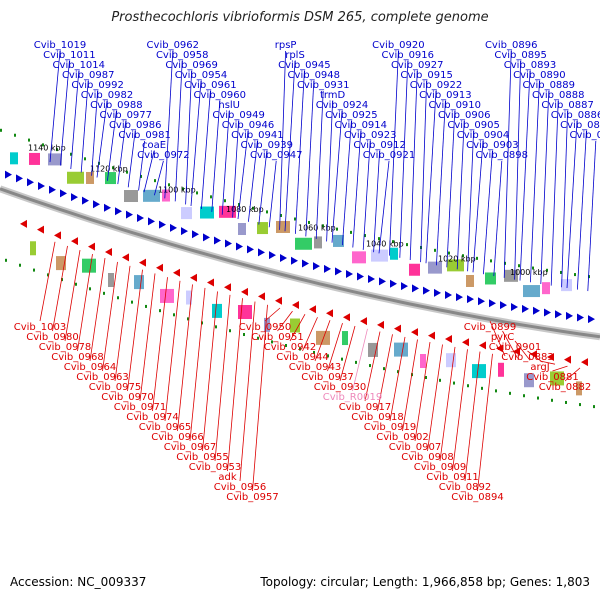 This screenshot has height=600, width=600. What do you see at coordinates (426, 75) in the screenshot?
I see `top-gene-label: Cvib_0915` at bounding box center [426, 75].